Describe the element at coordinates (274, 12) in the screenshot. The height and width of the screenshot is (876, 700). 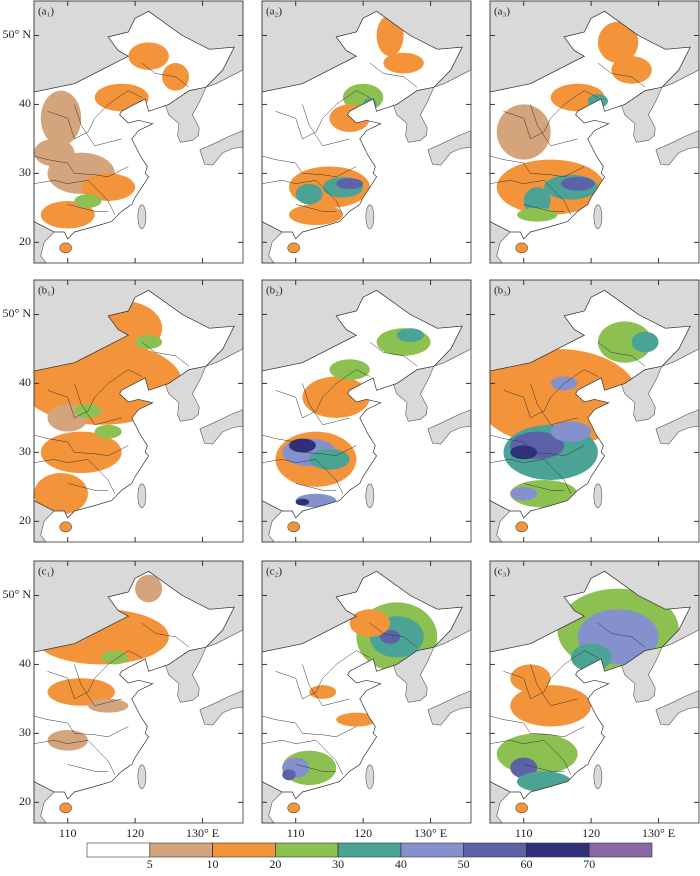
I see `panel-label: (a₂)` at that location.